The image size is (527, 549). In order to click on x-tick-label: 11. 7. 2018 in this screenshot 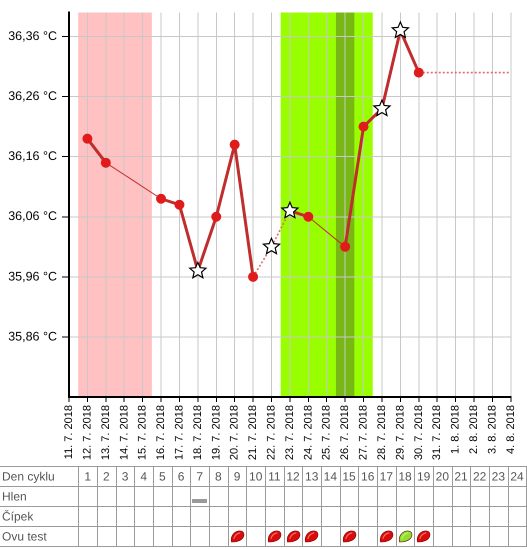, I will do `click(69, 432)`.